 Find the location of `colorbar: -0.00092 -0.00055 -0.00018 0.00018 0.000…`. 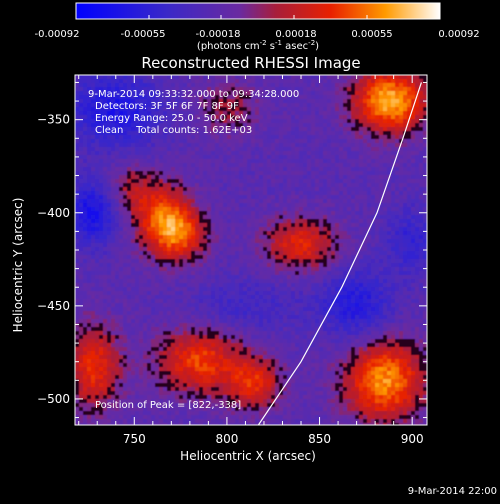

colorbar: -0.00092 -0.00055 -0.00018 0.00018 0.000… is located at coordinates (257, 27).